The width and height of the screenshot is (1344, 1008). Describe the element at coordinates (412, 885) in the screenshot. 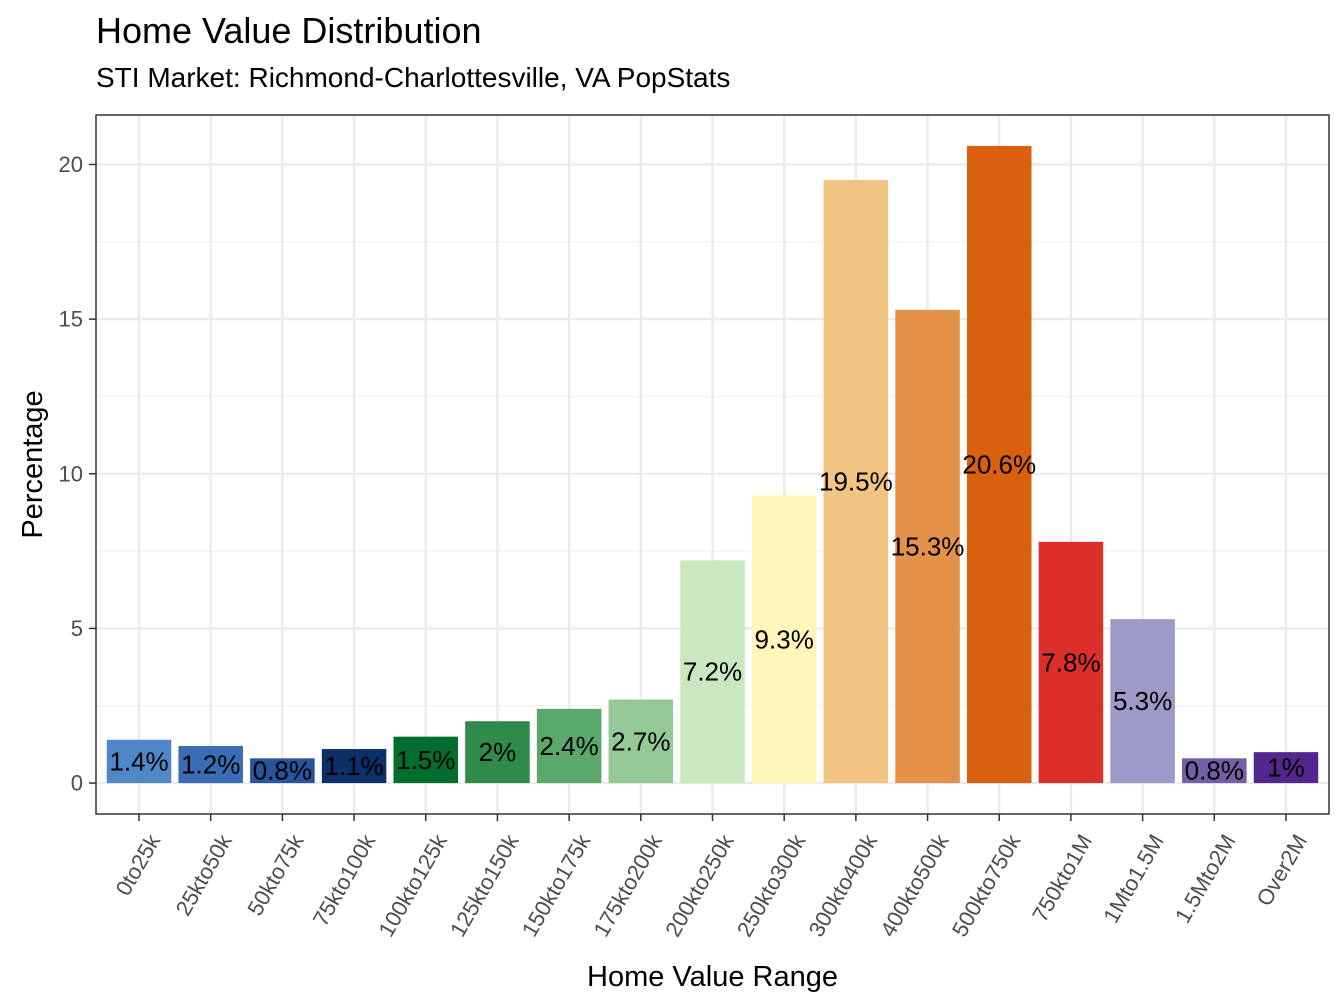

I see `x-tick-label: 100kto125k` at that location.